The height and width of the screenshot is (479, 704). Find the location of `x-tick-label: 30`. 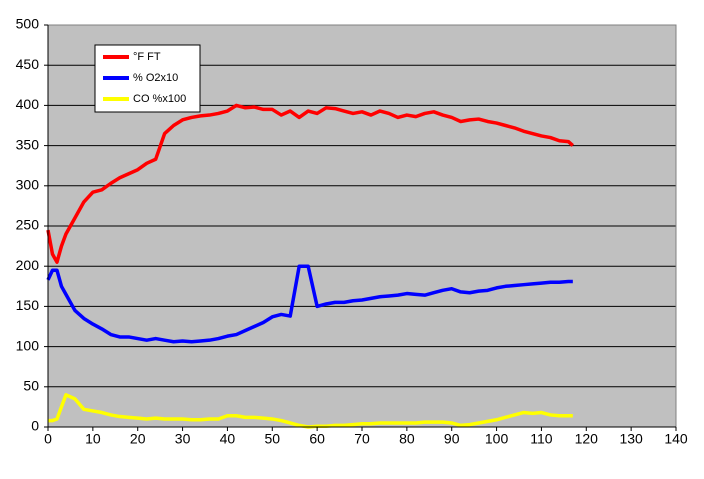

x-tick-label: 30 is located at coordinates (183, 439).